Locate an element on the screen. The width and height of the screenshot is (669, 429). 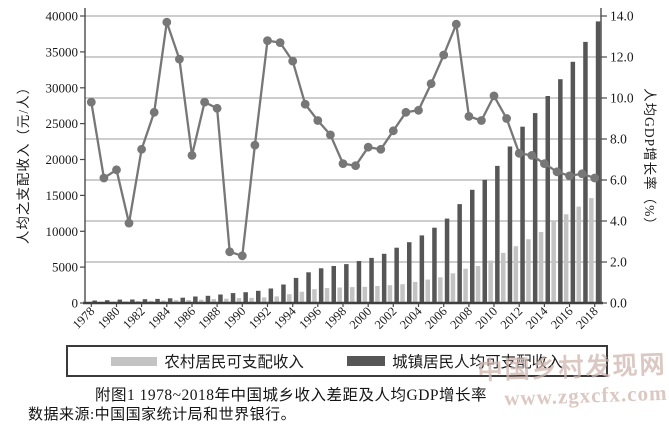
right-tick-label: 2.0 is located at coordinates (618, 262).